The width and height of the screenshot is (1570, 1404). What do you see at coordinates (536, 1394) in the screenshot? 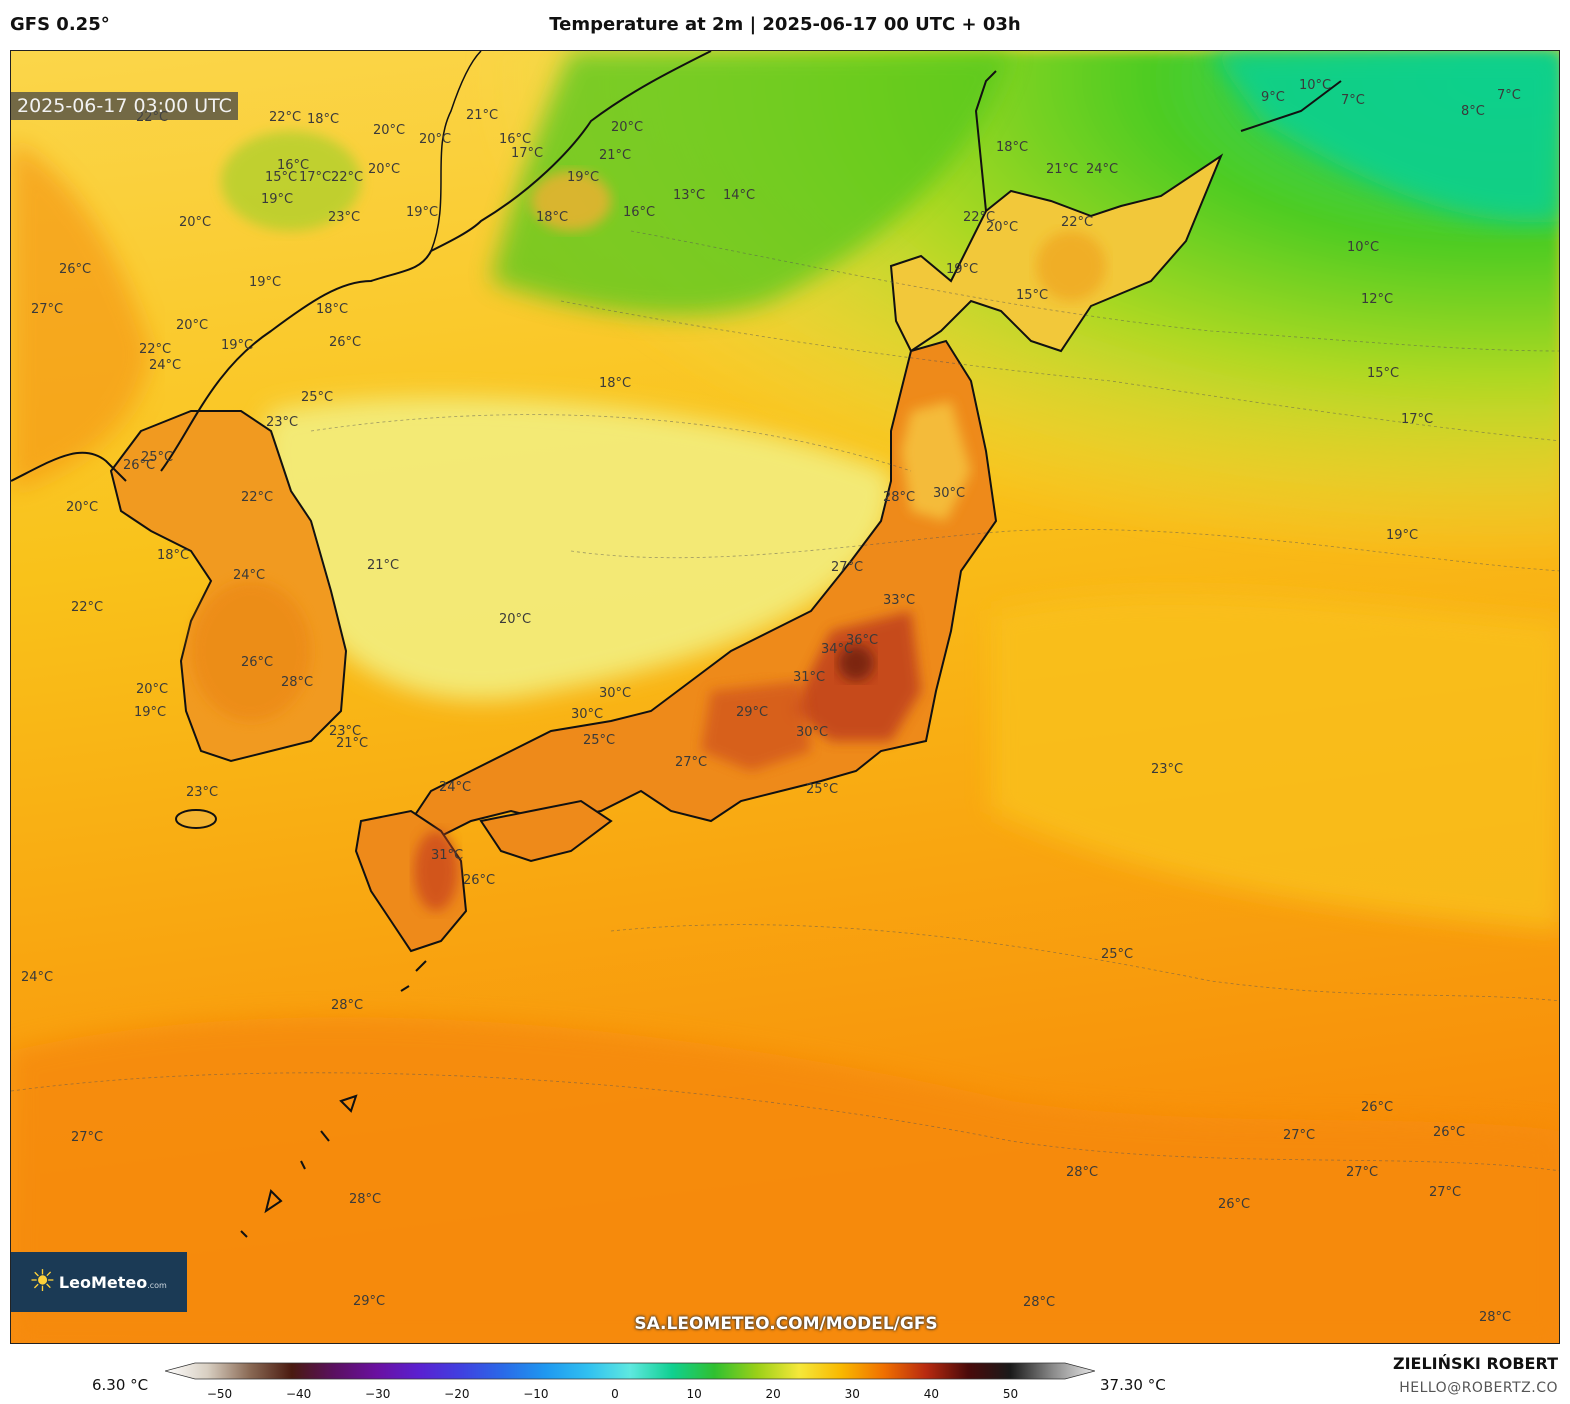
I see `colorbar-tick-label: −10` at bounding box center [536, 1394].